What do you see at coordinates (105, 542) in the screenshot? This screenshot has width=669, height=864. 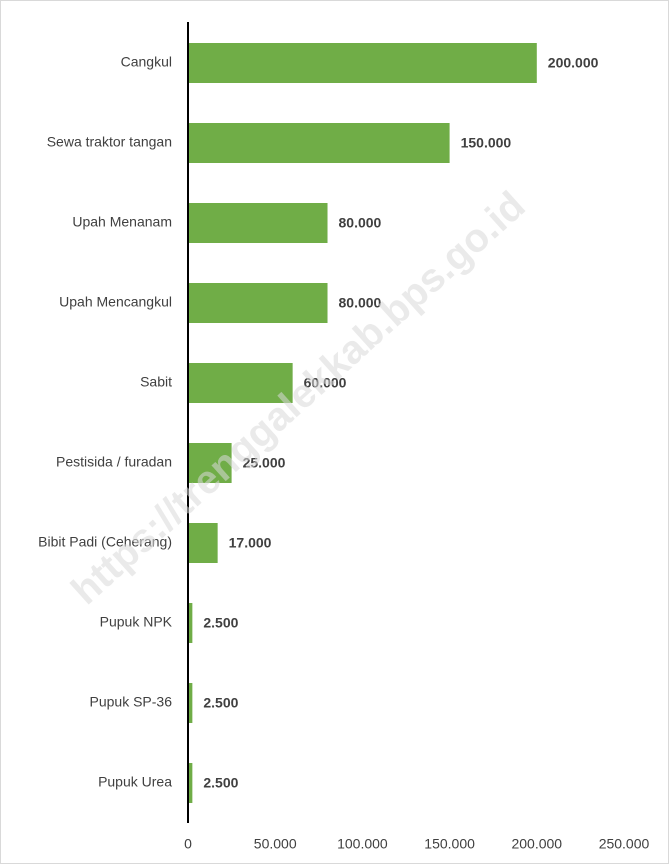 I see `y-tick-label: Bibit Padi (Ceherang)` at bounding box center [105, 542].